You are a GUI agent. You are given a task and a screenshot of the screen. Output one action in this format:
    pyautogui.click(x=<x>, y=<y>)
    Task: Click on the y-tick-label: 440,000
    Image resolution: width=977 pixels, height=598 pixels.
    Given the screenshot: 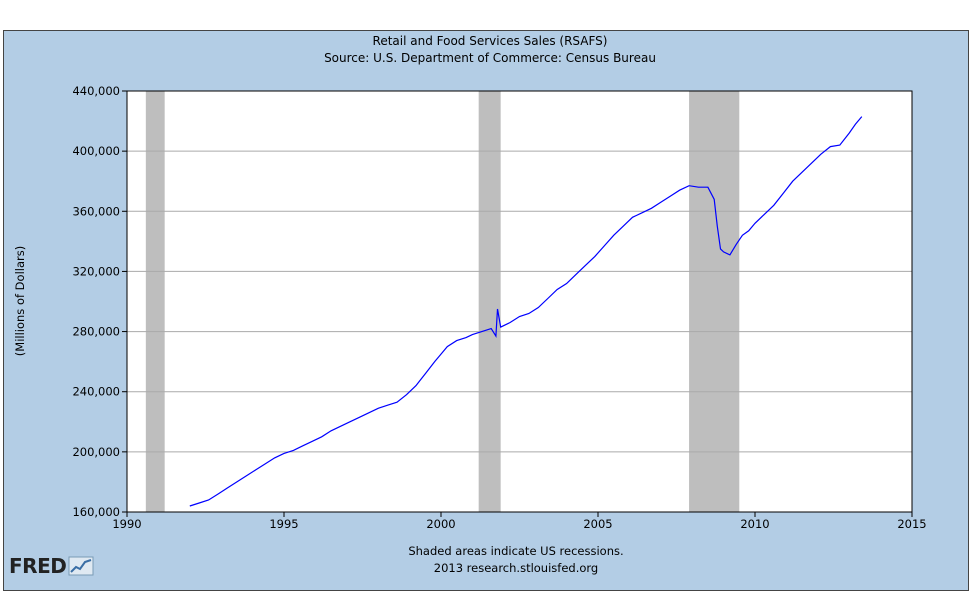 What is the action you would take?
    pyautogui.click(x=96, y=91)
    